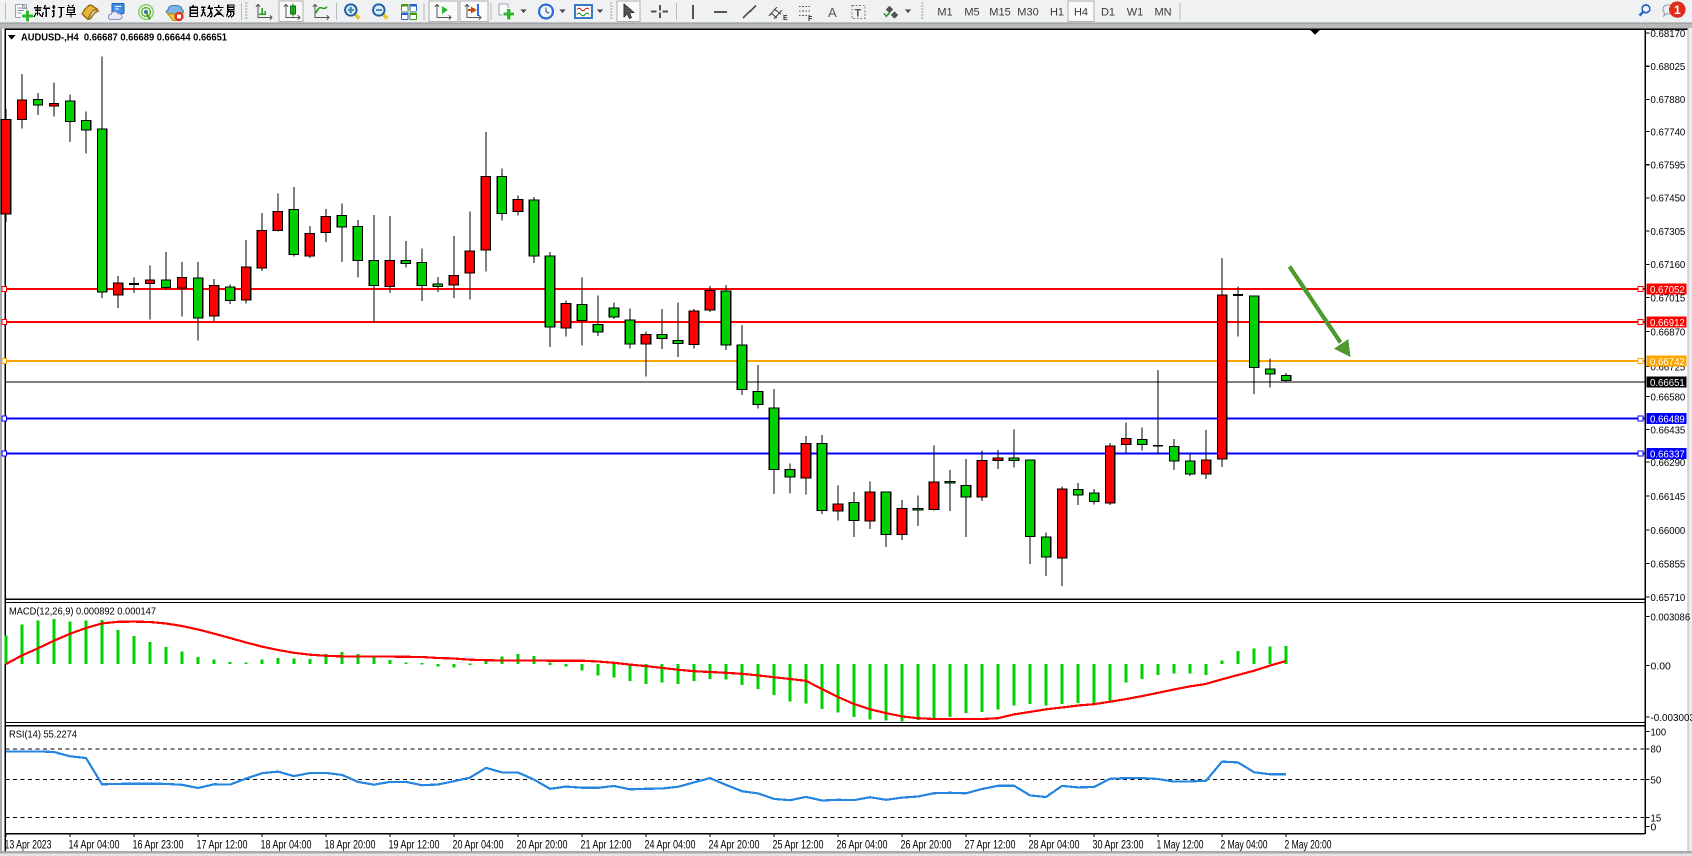 The image size is (1692, 856). Describe the element at coordinates (1668, 232) in the screenshot. I see `svg-text: 0.67305` at that location.